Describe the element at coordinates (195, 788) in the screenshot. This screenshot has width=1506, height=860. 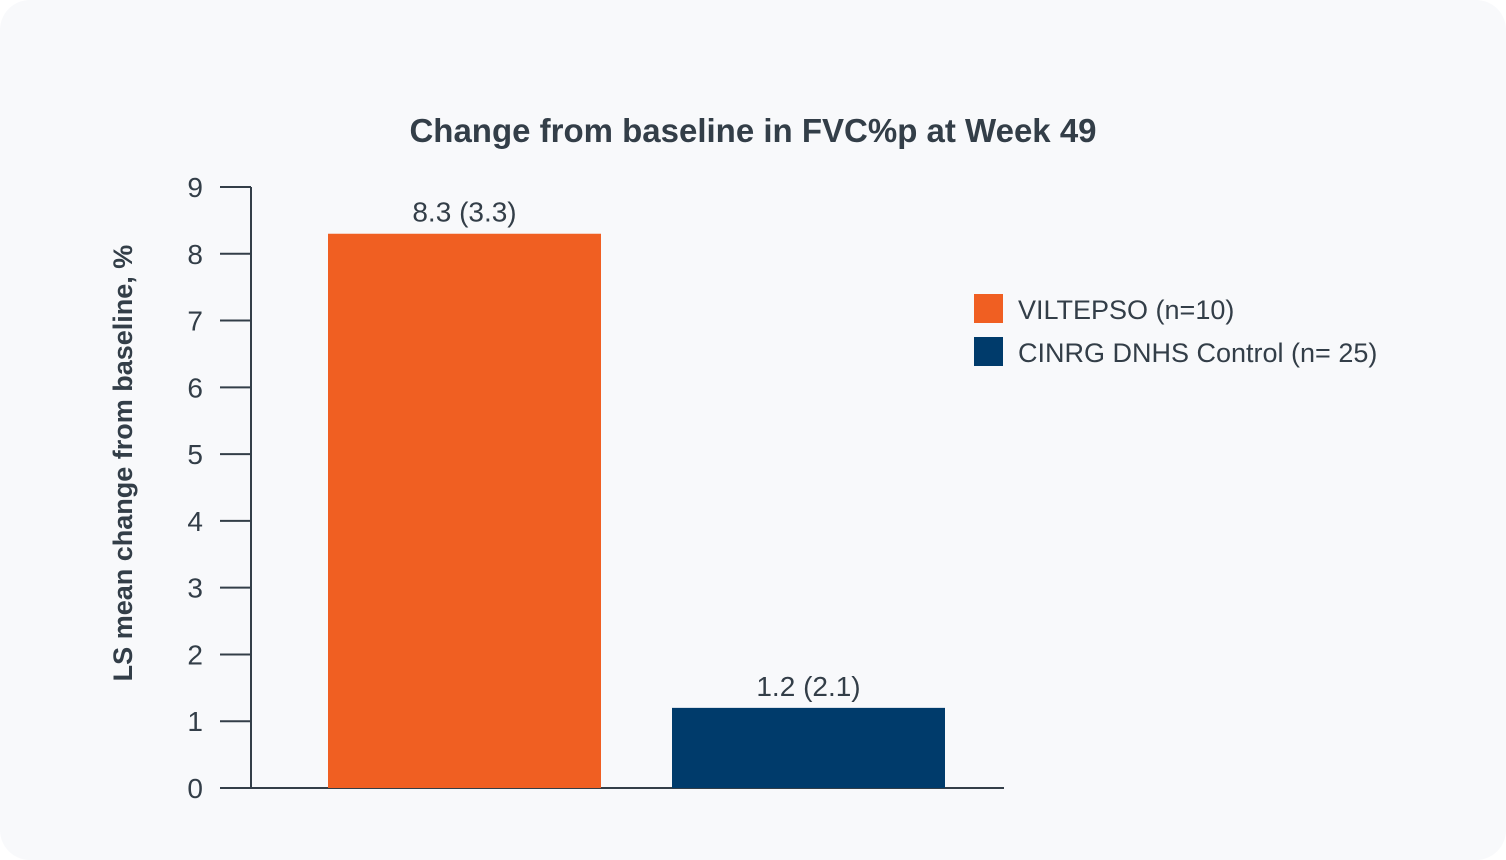
I see `y-tick-label: 0` at that location.